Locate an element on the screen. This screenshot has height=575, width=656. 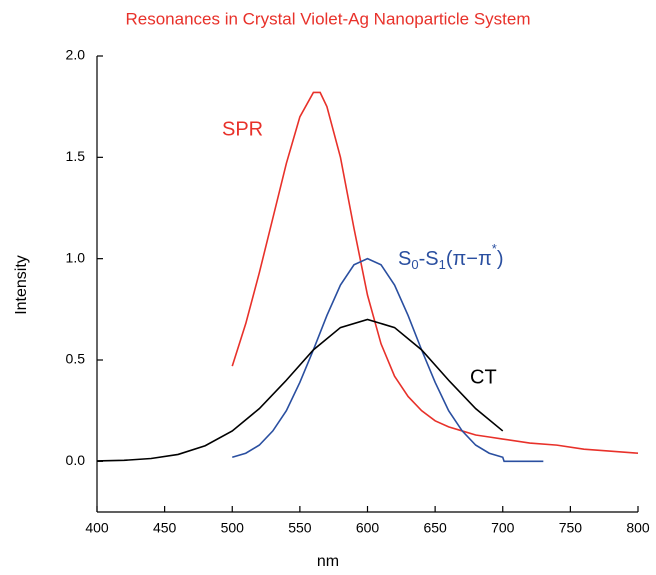
x-tick-label: 650 is located at coordinates (435, 528).